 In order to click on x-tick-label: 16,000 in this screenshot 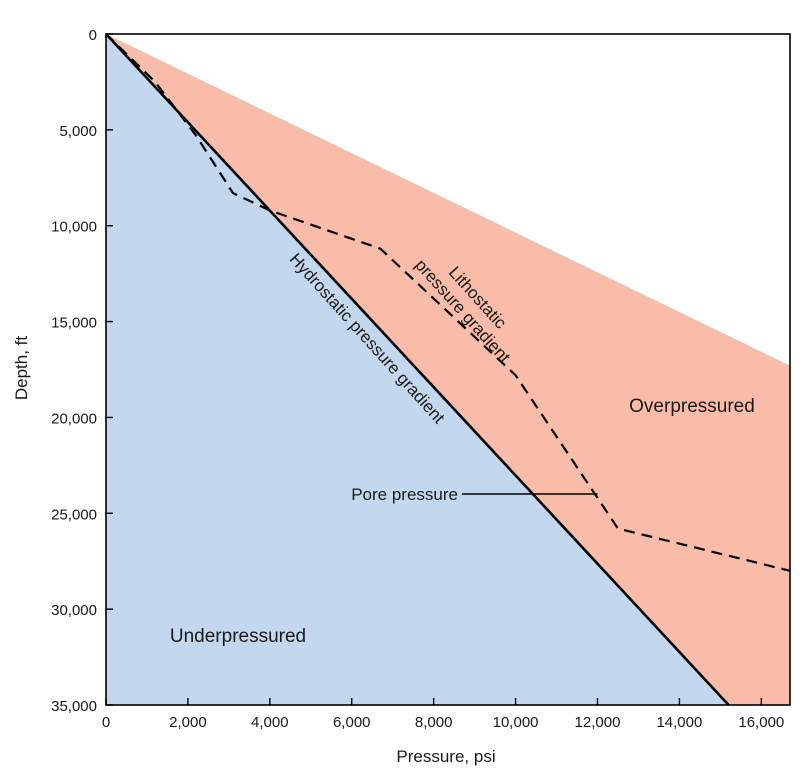, I will do `click(761, 722)`.